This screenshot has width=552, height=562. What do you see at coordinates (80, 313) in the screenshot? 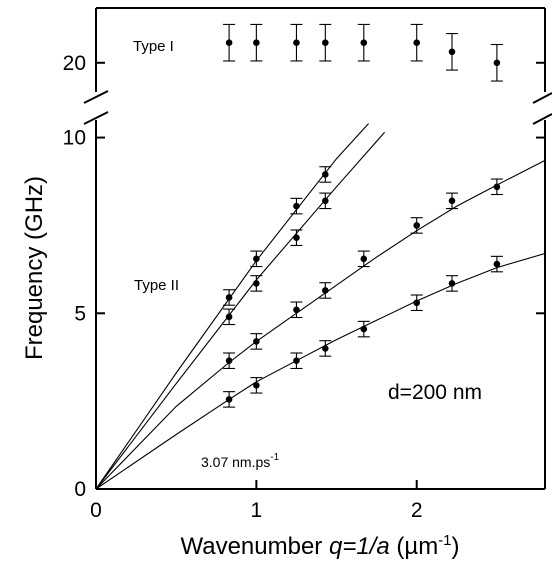
I see `y-tick-label: 5` at bounding box center [80, 313].